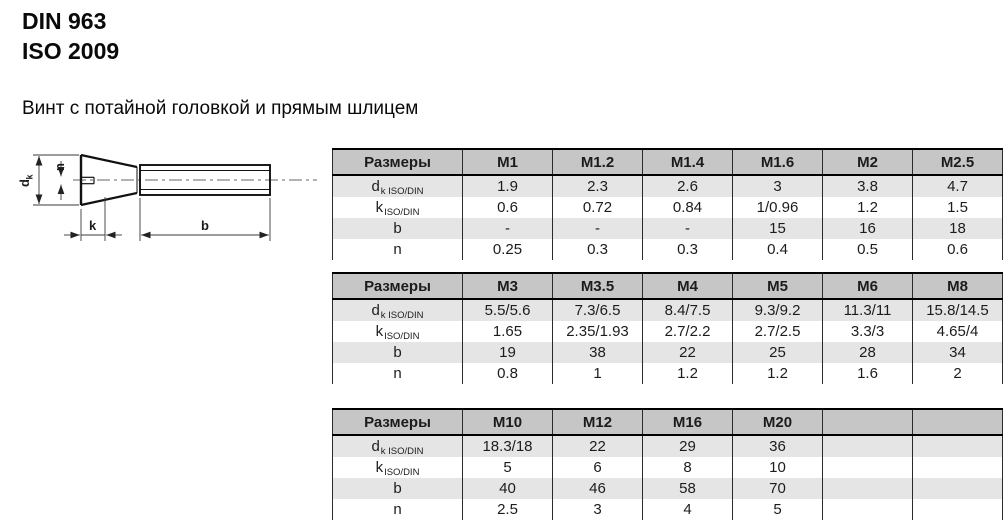 This screenshot has height=524, width=1006. Describe the element at coordinates (667, 373) in the screenshot. I see `table-row: n 0.8 1 1.2 1.2 1.6 2` at that location.